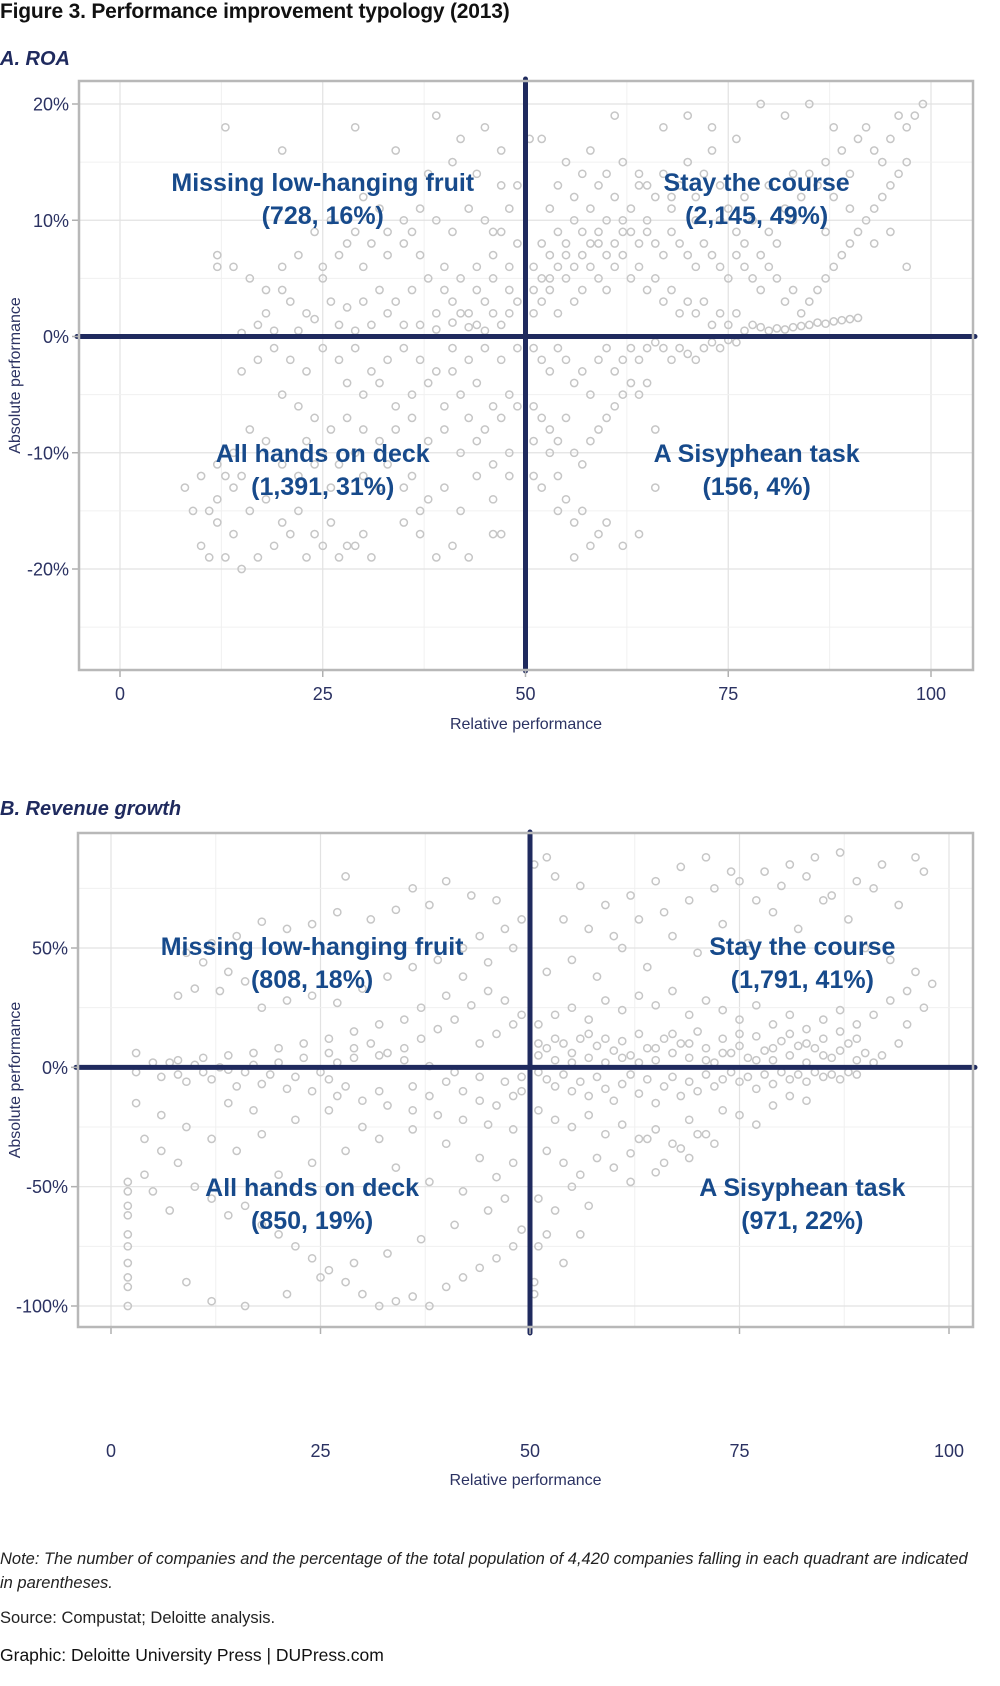  I want to click on quadrant-stats-bottom-right: (971, 22%), so click(802, 1221).